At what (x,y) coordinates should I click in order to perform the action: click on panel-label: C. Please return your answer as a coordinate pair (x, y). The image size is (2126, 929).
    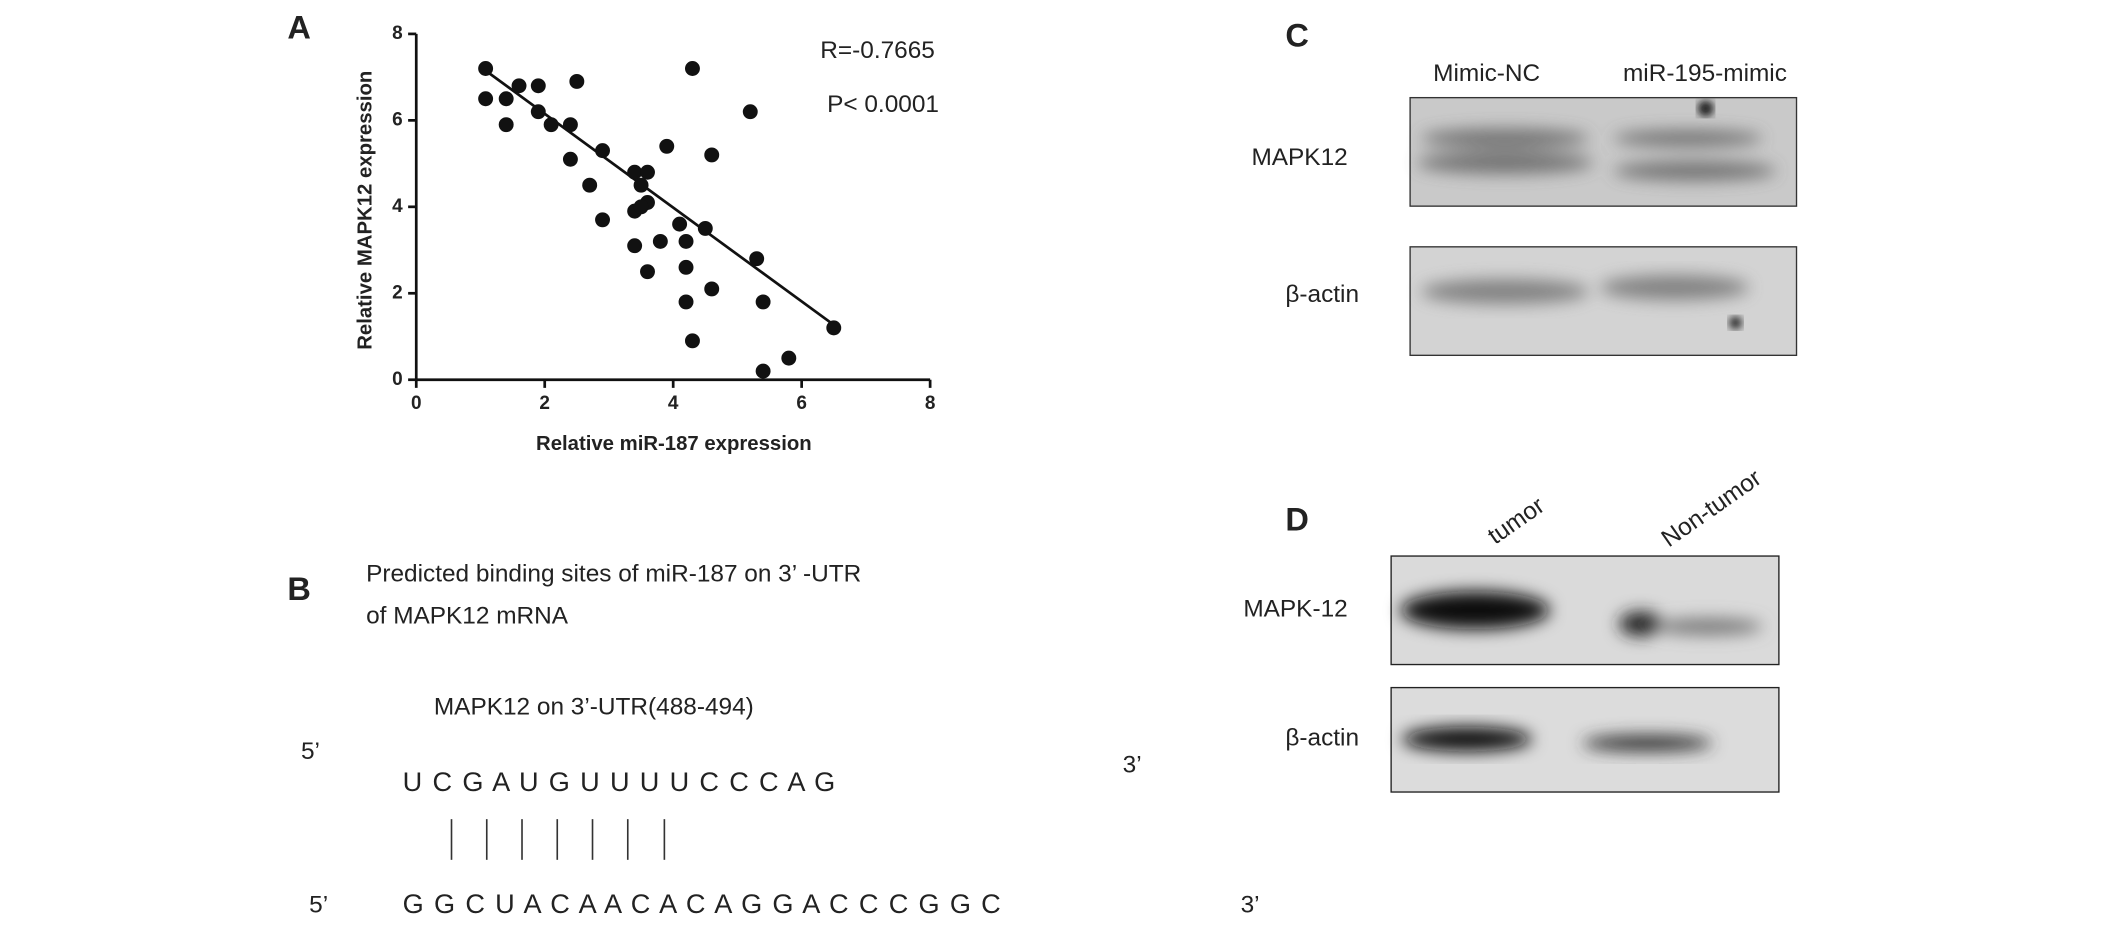
    Looking at the image, I should click on (1296, 36).